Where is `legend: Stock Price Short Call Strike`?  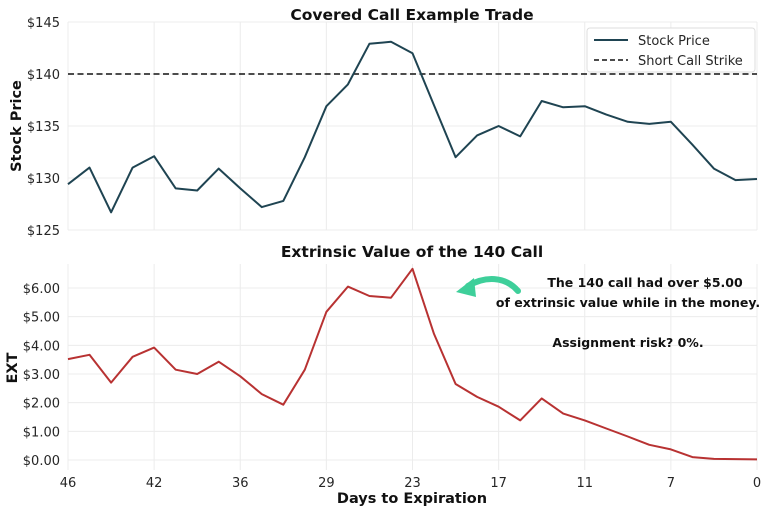 legend: Stock Price Short Call Strike is located at coordinates (671, 50).